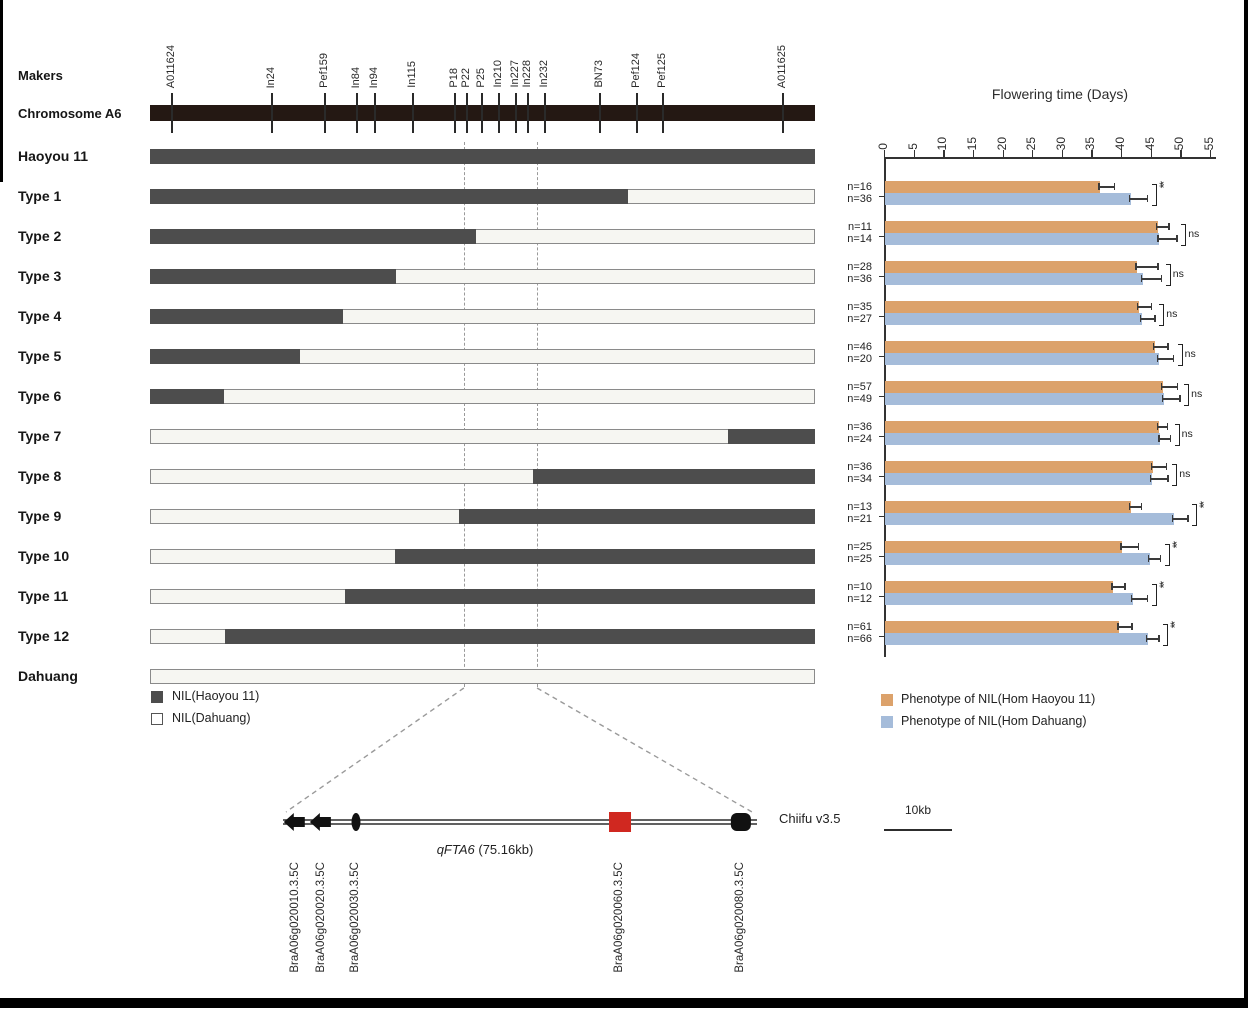 This screenshot has height=1012, width=1248. Describe the element at coordinates (515, 113) in the screenshot. I see `marker-tick-In227` at that location.